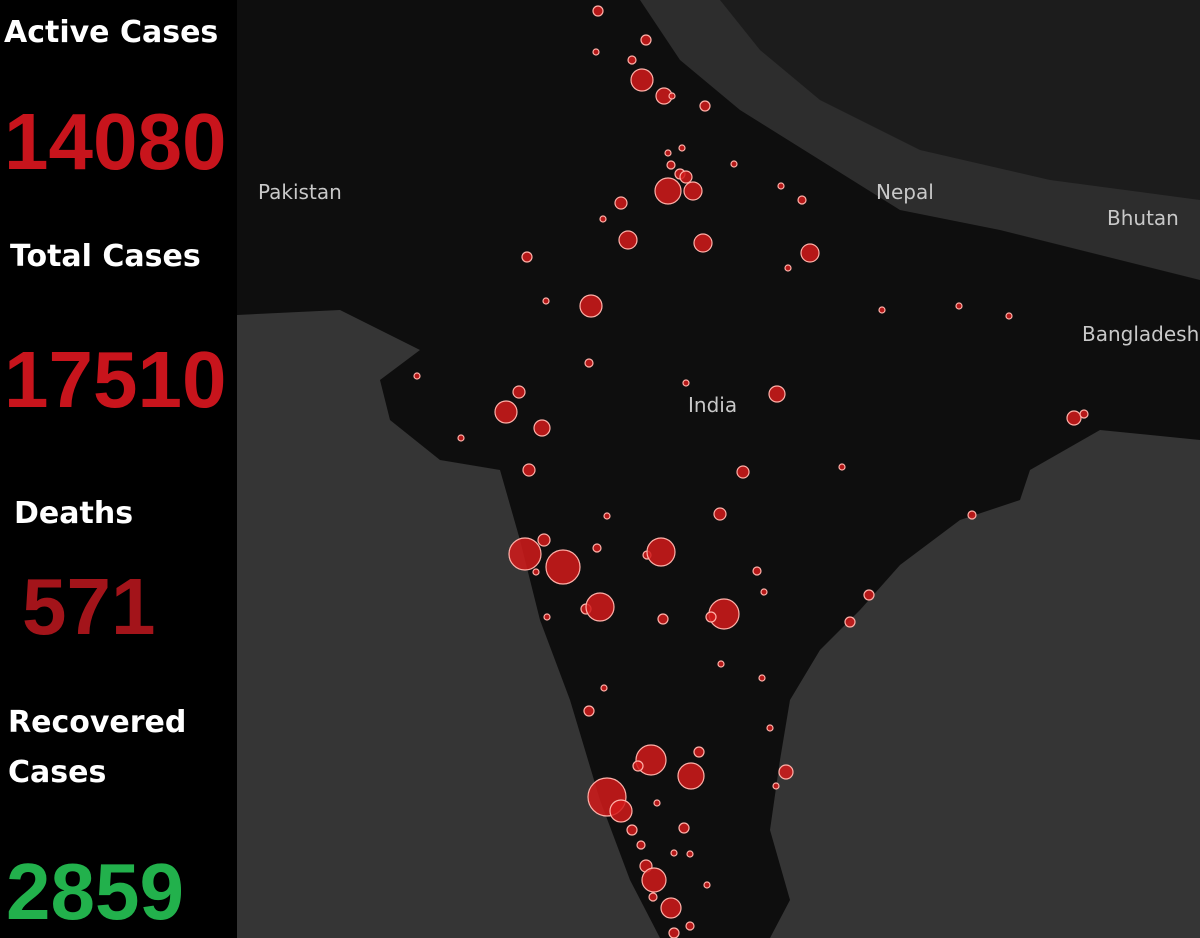 The height and width of the screenshot is (938, 1200). What do you see at coordinates (111, 32) in the screenshot?
I see `stat-label: Active Cases` at bounding box center [111, 32].